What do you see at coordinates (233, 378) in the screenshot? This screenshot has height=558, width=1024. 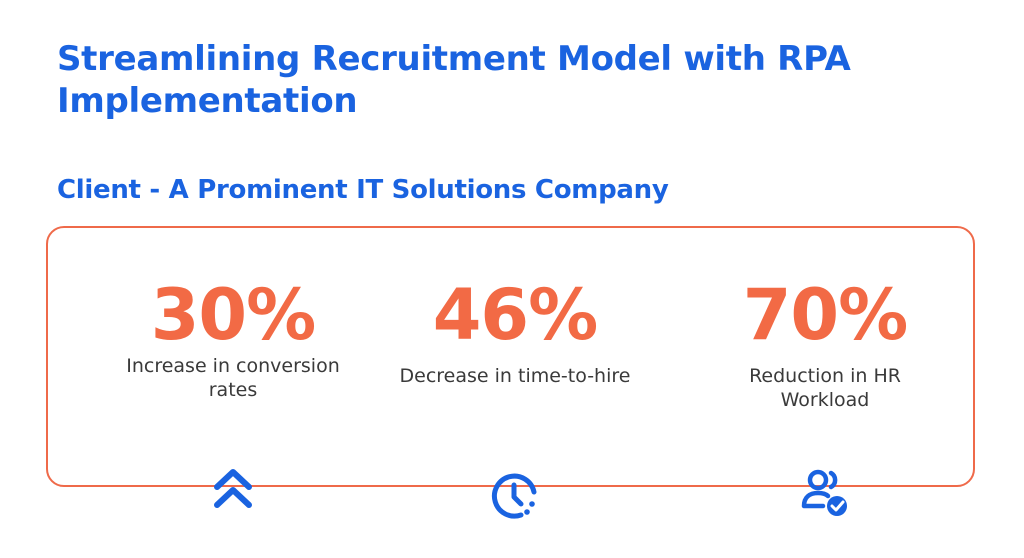 I see `stat-description: Increase in conversion rates` at bounding box center [233, 378].